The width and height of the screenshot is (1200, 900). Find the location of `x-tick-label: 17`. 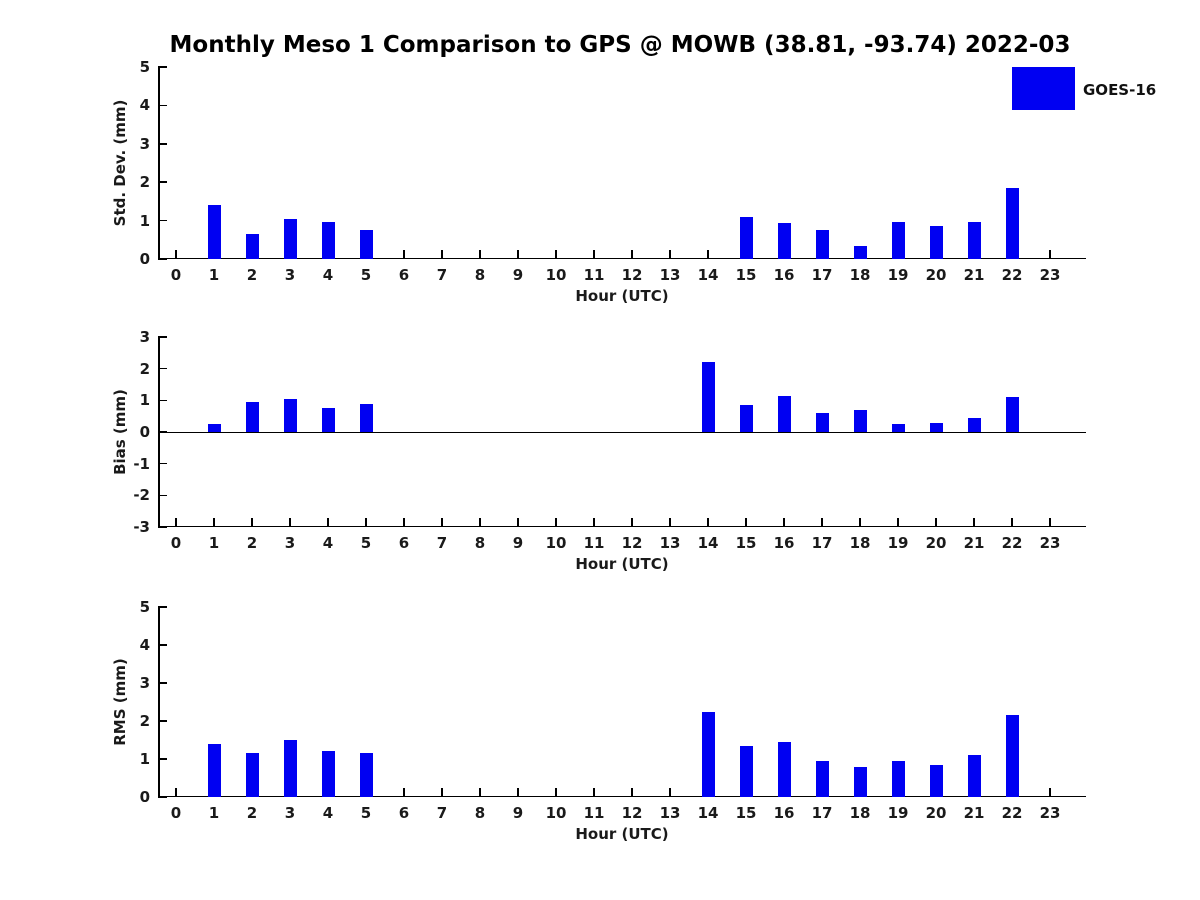

x-tick-label: 17 is located at coordinates (822, 543).